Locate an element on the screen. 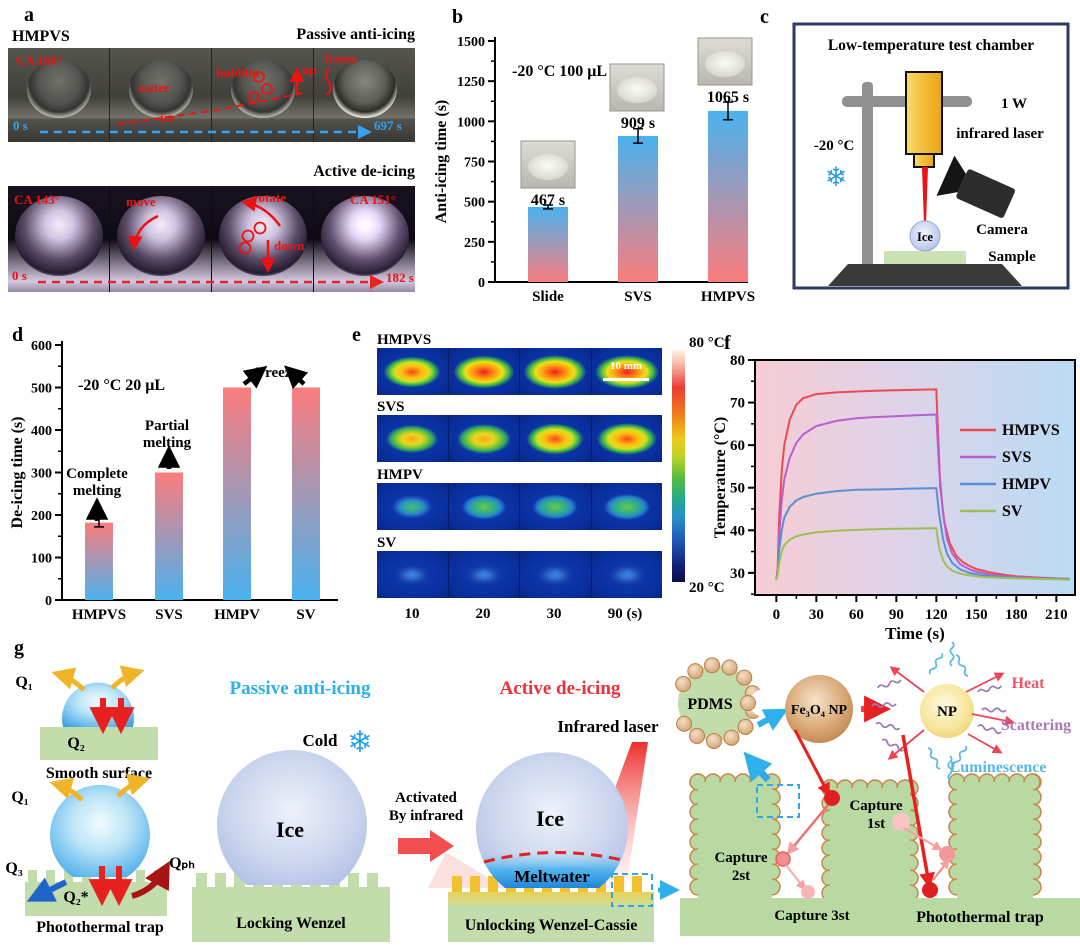  x-tick-label: 150 is located at coordinates (976, 615).